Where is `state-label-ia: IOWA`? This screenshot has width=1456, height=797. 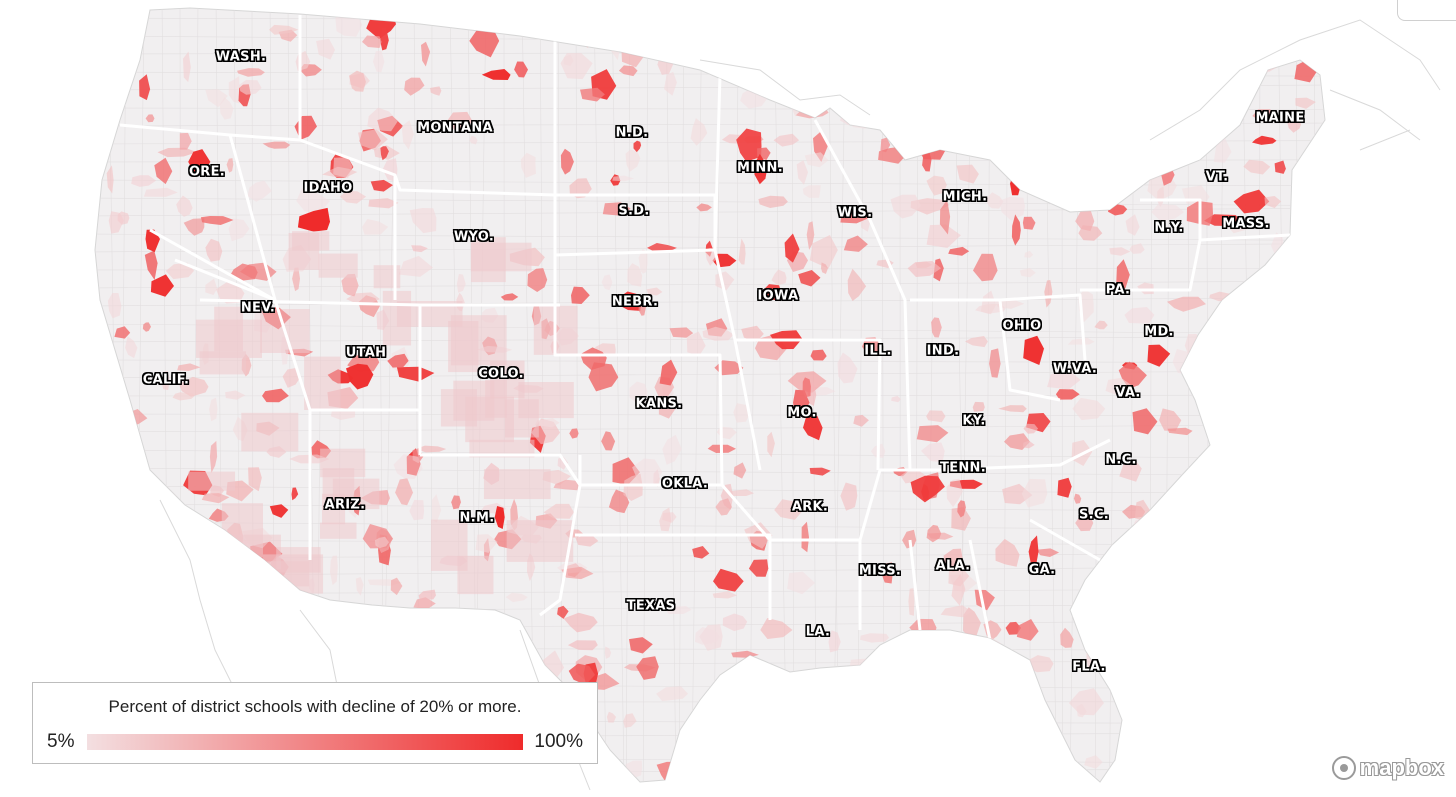 state-label-ia: IOWA is located at coordinates (778, 296).